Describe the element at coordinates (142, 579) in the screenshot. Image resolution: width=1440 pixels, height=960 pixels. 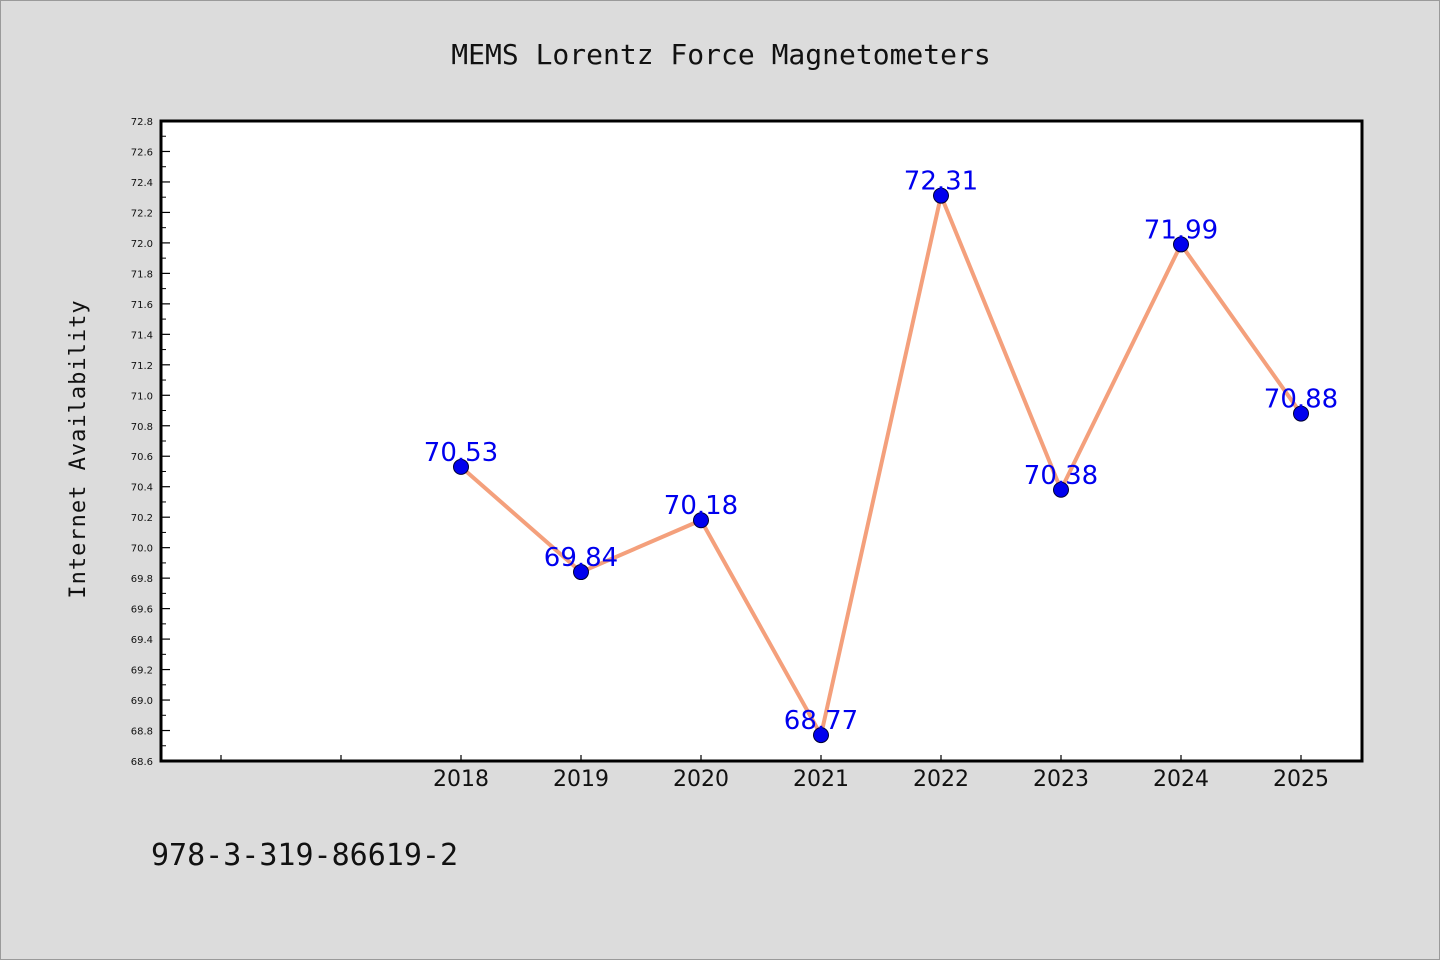
I see `y-tick-label: 69.8` at that location.